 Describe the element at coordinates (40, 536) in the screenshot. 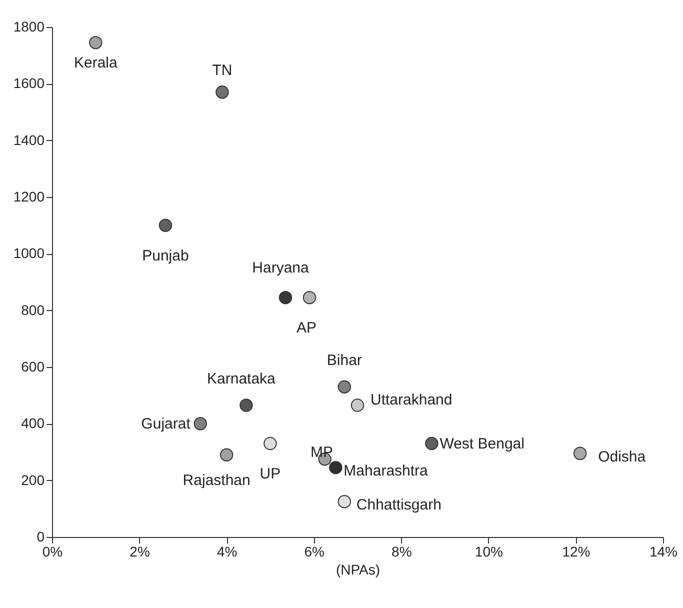

I see `y-tick-label: 0` at that location.